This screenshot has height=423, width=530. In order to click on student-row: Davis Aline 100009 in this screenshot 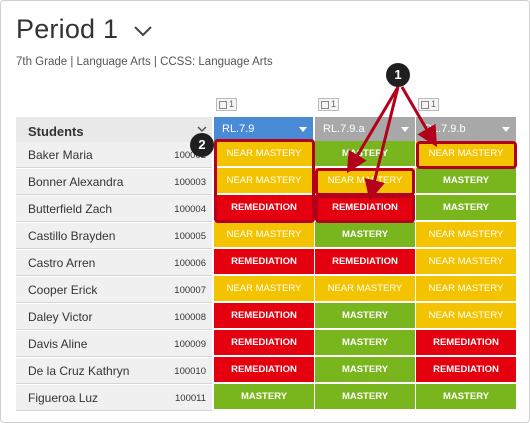, I will do `click(114, 344)`.